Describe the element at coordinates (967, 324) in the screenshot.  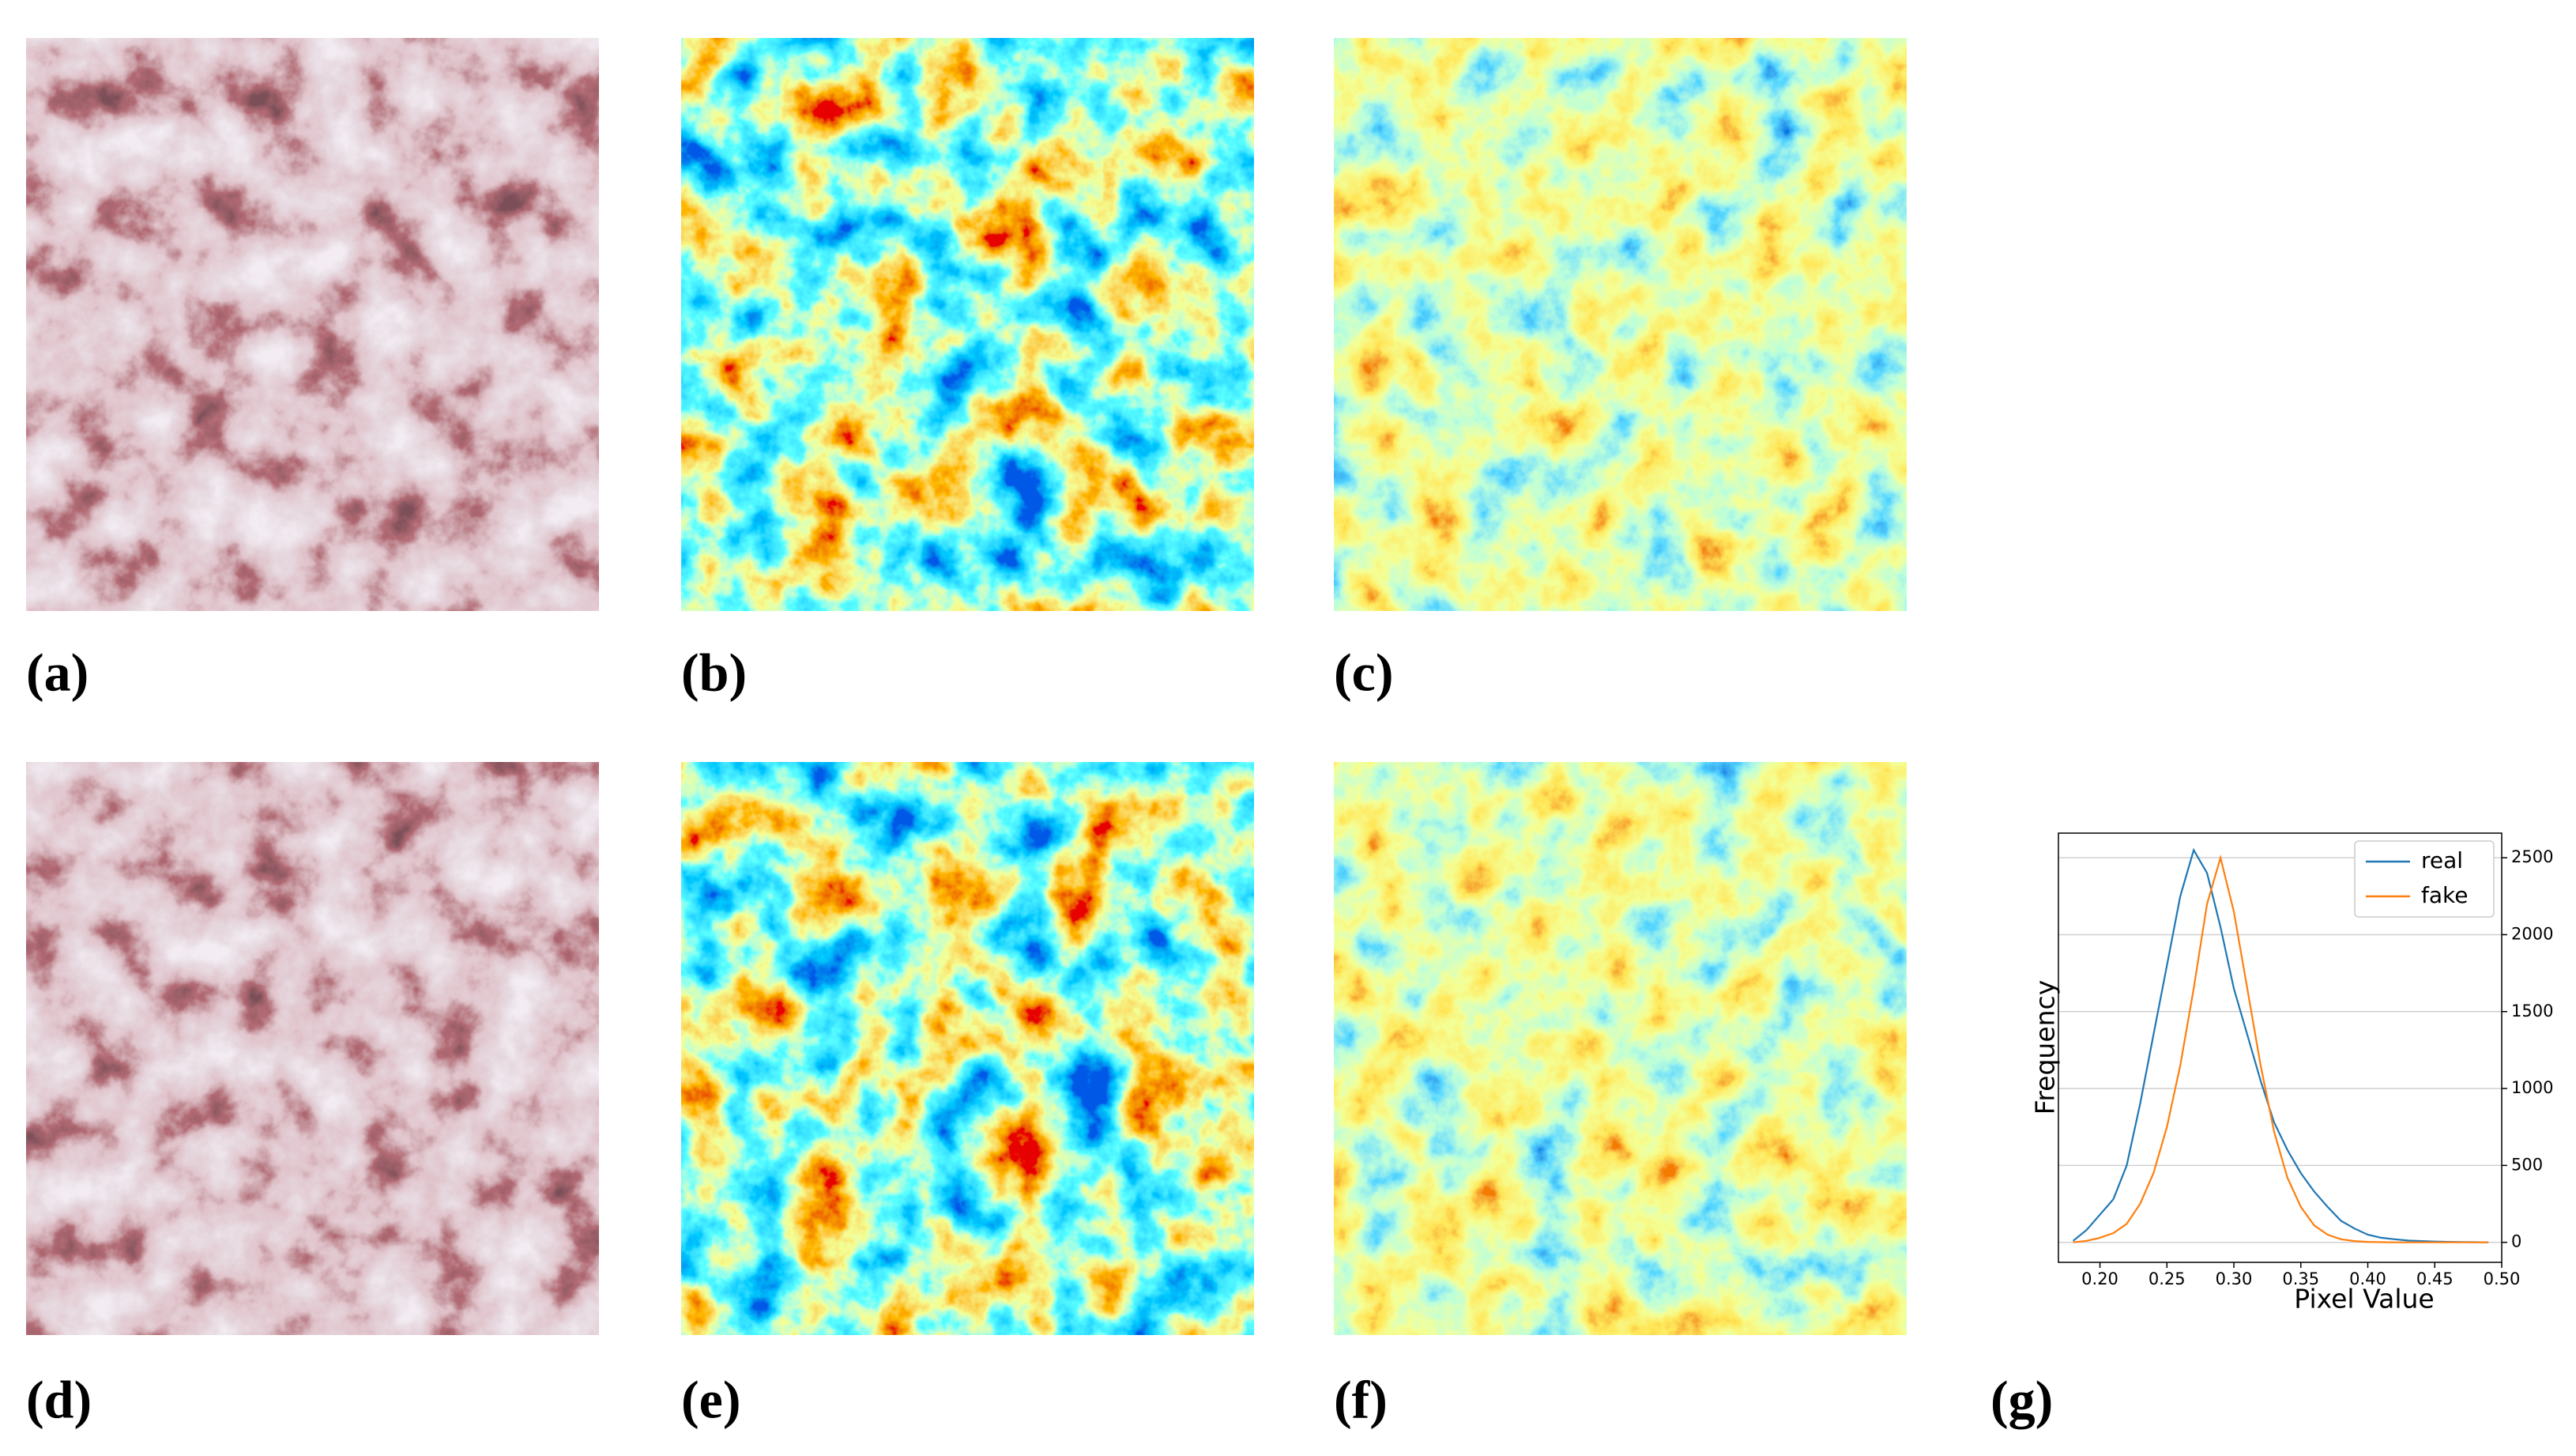
I see `image-b` at that location.